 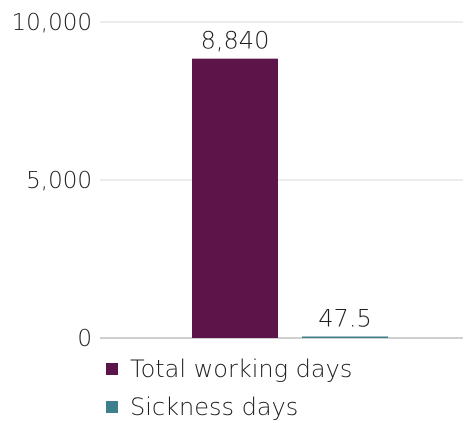 I want to click on legend-swatch-sickness-days, so click(x=112, y=407).